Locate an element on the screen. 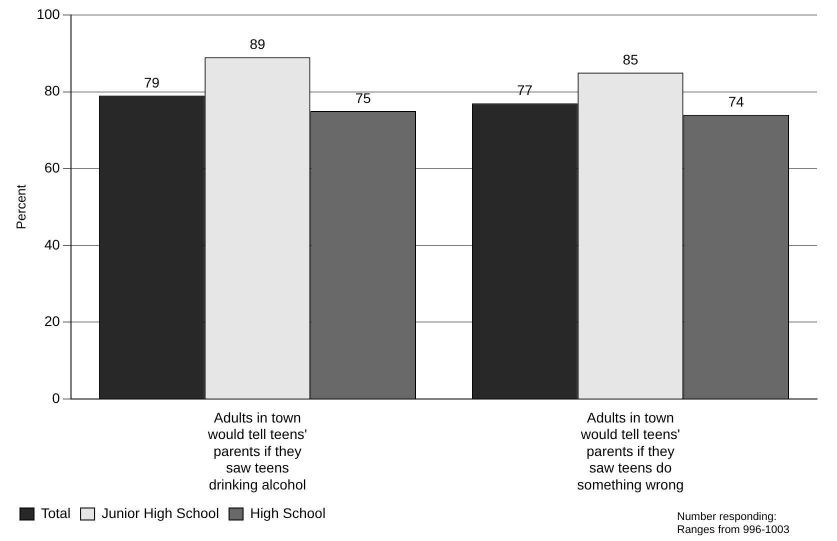 The width and height of the screenshot is (837, 541). x-tick-label: Adults in town would tell teens' parents if they saw teens do something wrong is located at coordinates (630, 450).